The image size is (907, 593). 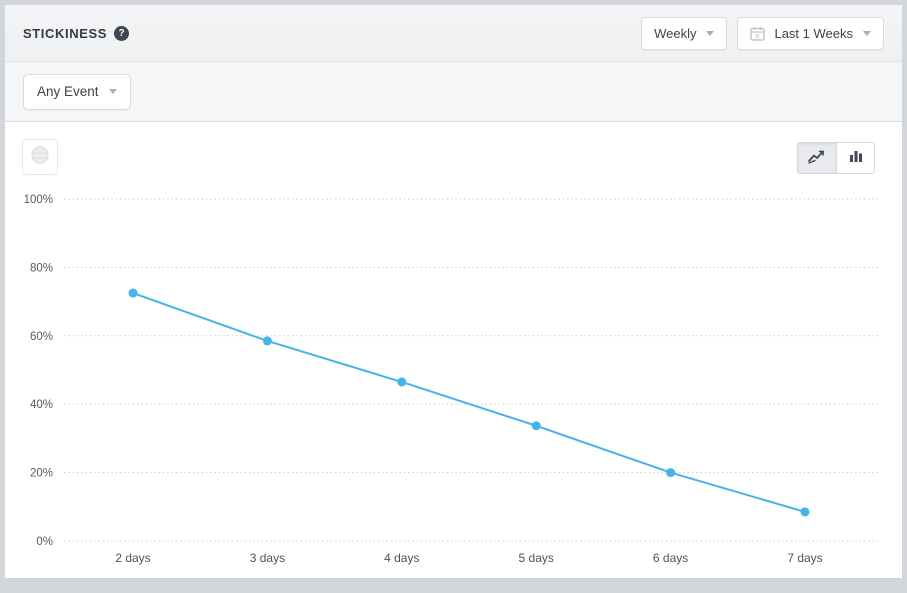 What do you see at coordinates (41, 268) in the screenshot?
I see `y-axis-tick-label: 80%` at bounding box center [41, 268].